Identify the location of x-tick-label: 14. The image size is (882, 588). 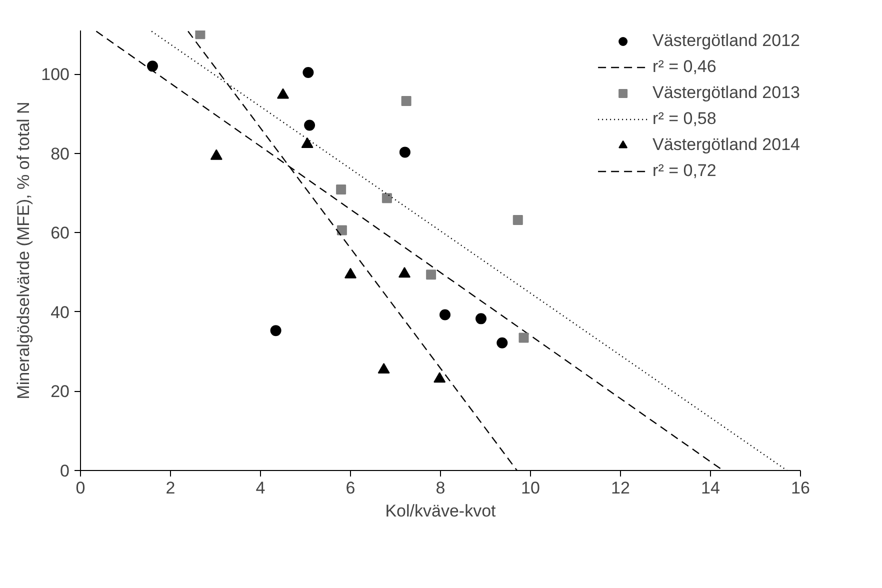
(710, 488).